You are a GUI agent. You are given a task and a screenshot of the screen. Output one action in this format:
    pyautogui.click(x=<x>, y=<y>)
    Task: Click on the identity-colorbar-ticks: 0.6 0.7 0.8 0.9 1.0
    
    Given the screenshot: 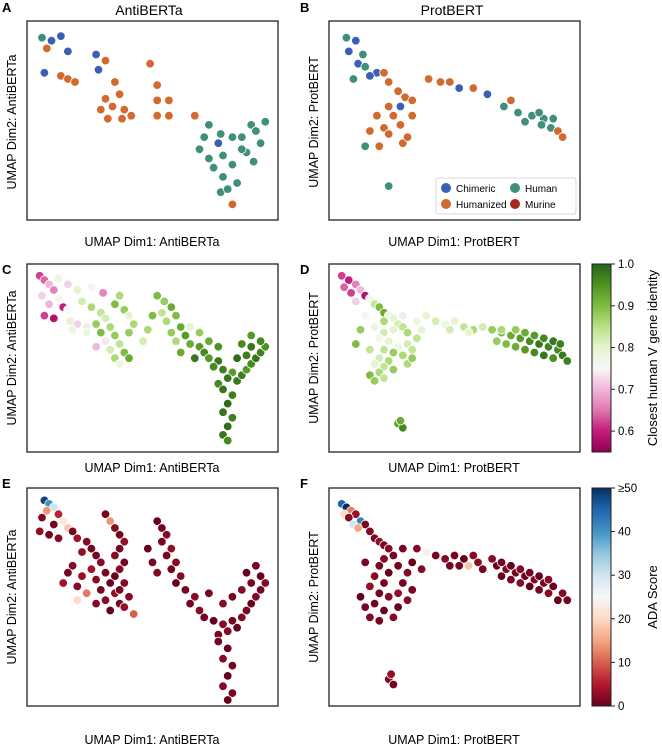 What is the action you would take?
    pyautogui.click(x=622, y=348)
    